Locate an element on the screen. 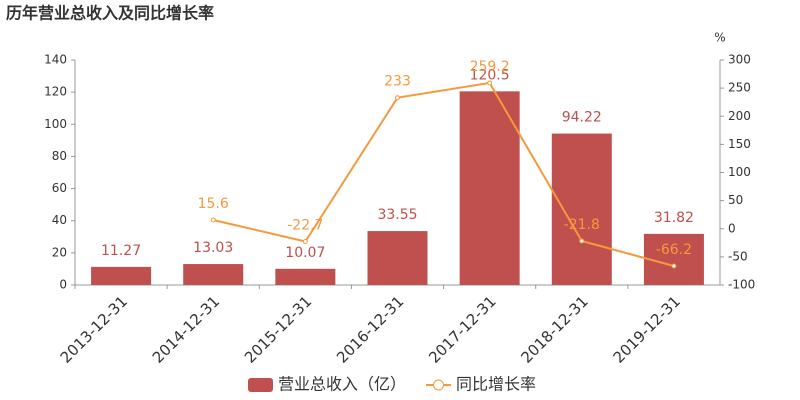 Image resolution: width=800 pixels, height=400 pixels. line-value-label: -66.2 is located at coordinates (674, 250).